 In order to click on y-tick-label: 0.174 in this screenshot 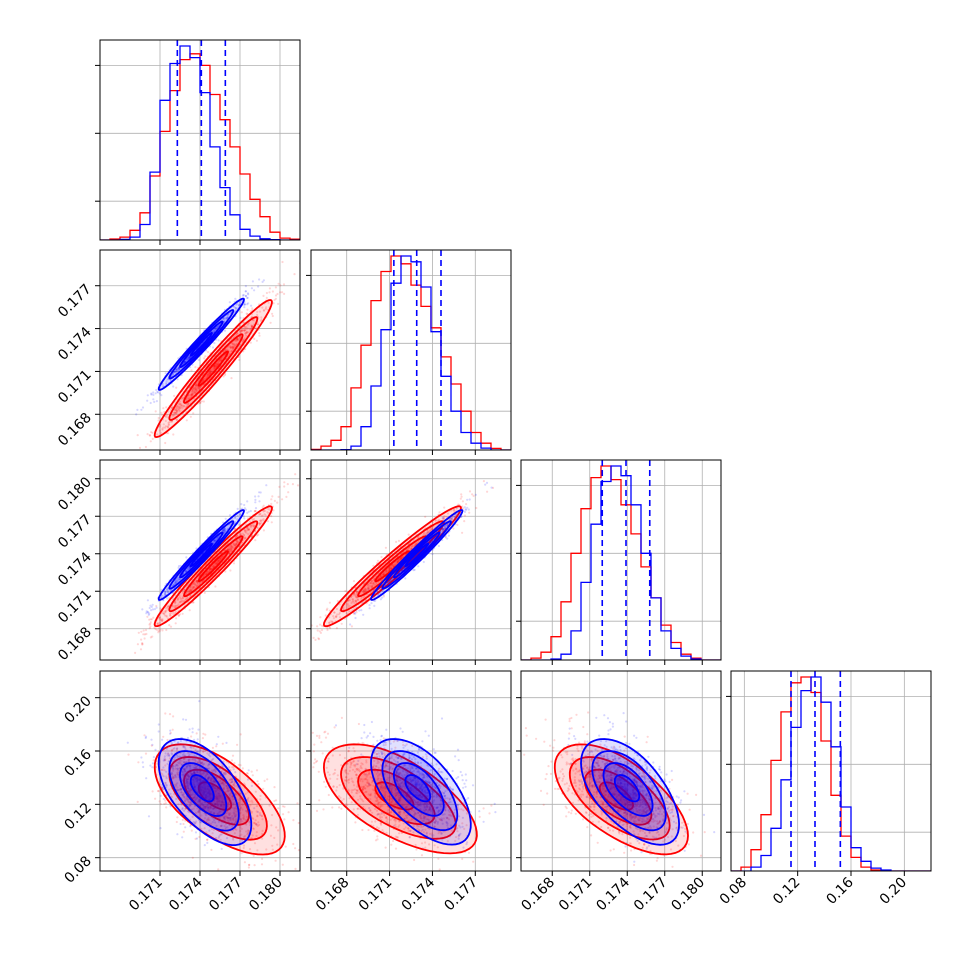, I will do `click(75, 344)`.